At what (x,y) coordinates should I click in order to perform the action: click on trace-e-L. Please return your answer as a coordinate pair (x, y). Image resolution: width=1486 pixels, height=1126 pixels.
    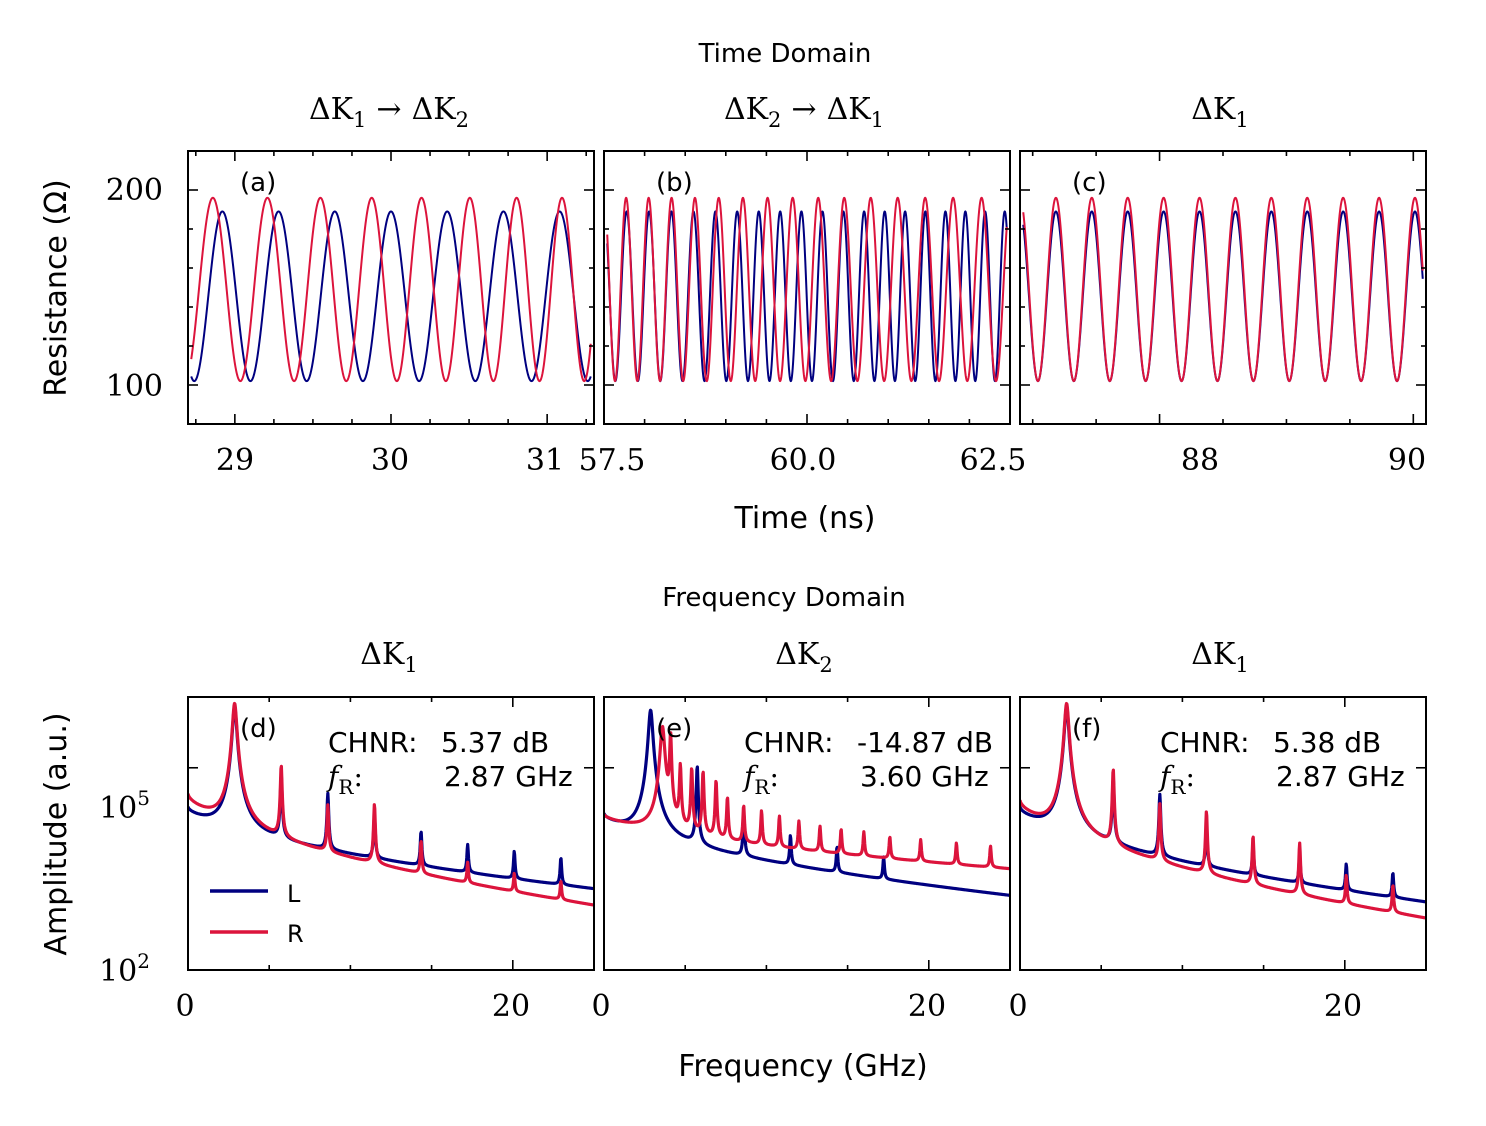
    Looking at the image, I should click on (807, 802).